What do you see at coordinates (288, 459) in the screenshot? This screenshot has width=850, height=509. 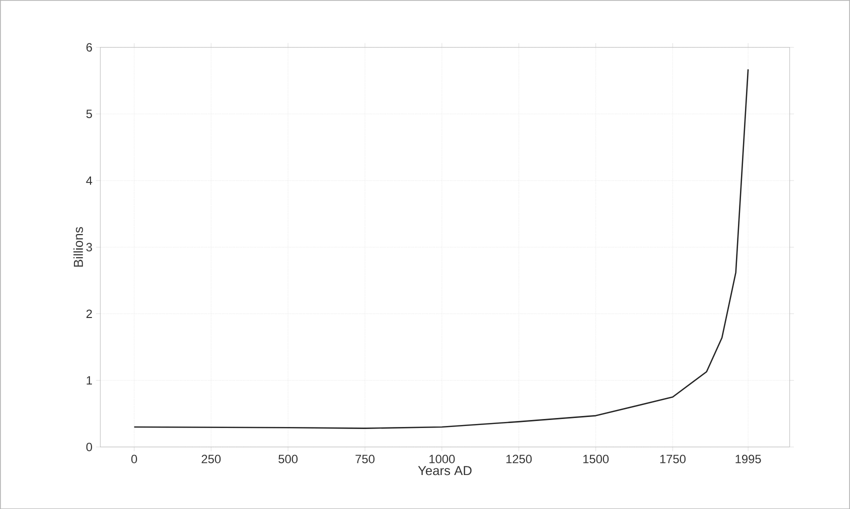 I see `x-tick-label: 500` at bounding box center [288, 459].